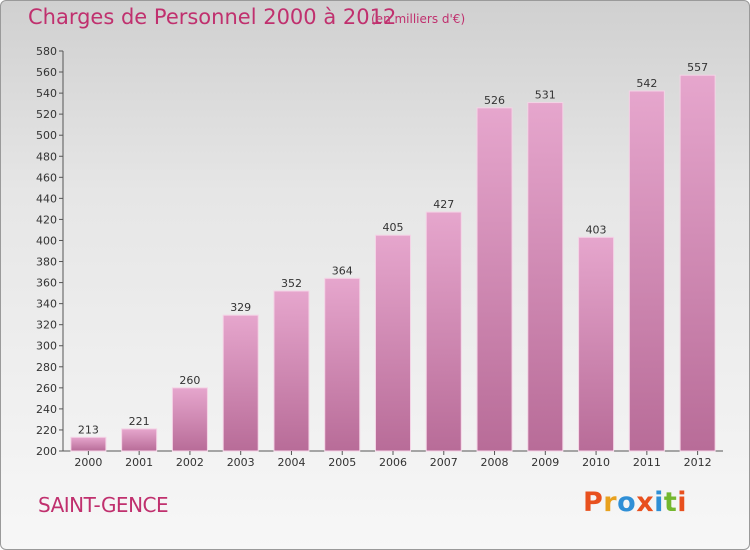  What do you see at coordinates (647, 462) in the screenshot?
I see `x-tick-label: 2011` at bounding box center [647, 462].